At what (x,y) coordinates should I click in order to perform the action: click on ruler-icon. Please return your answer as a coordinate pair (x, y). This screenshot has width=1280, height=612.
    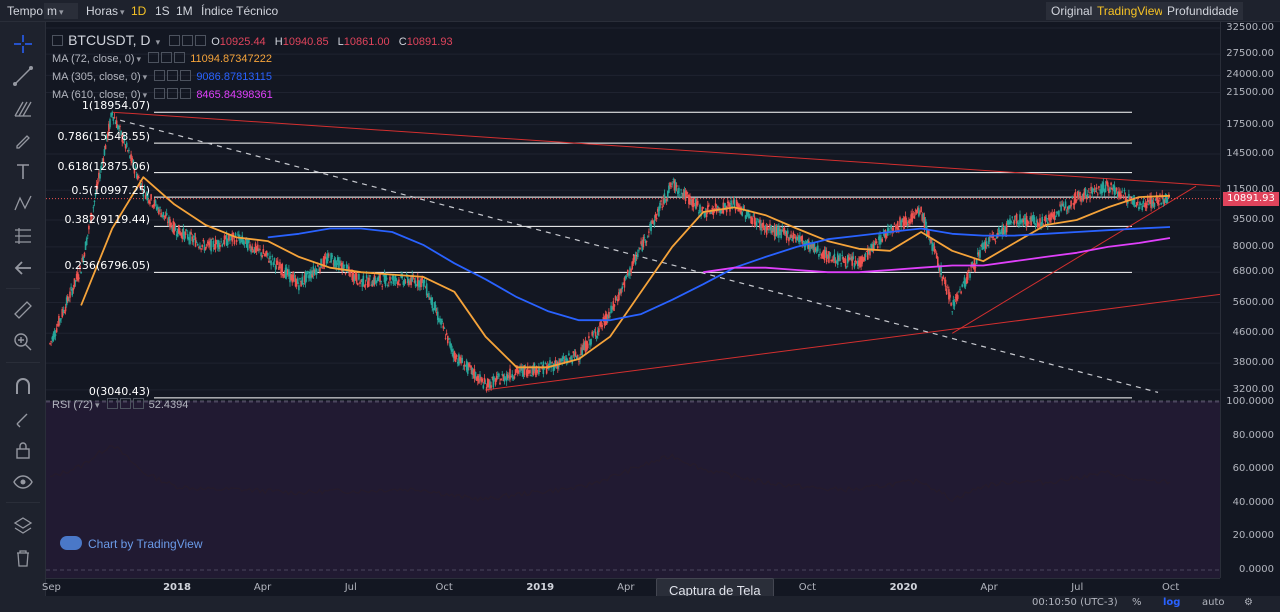
    Looking at the image, I should click on (23, 310).